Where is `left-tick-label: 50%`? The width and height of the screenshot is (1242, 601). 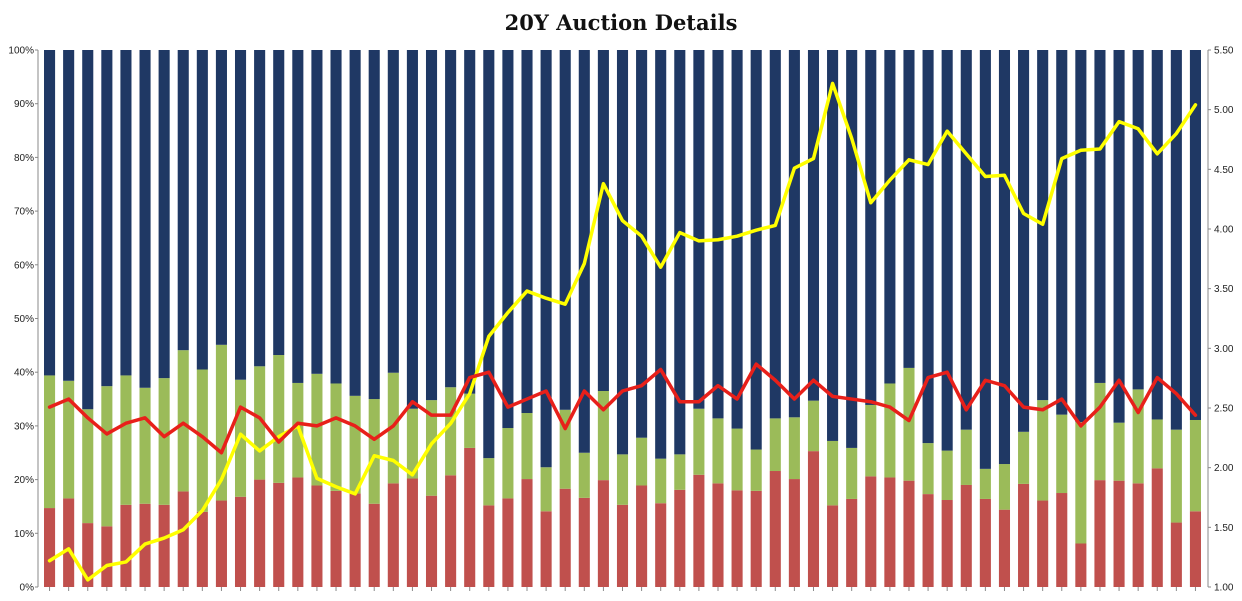
left-tick-label: 50% is located at coordinates (24, 319).